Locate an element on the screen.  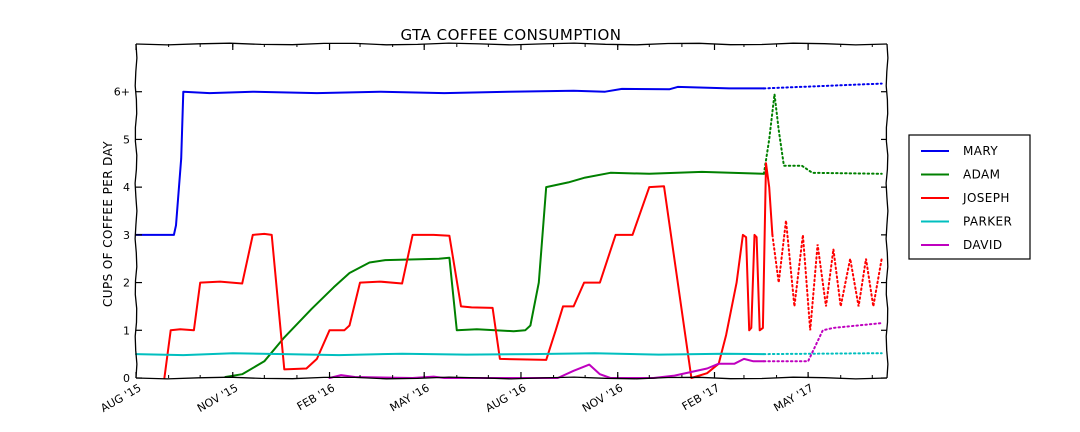
y-tick-label: 1 is located at coordinates (126, 330).